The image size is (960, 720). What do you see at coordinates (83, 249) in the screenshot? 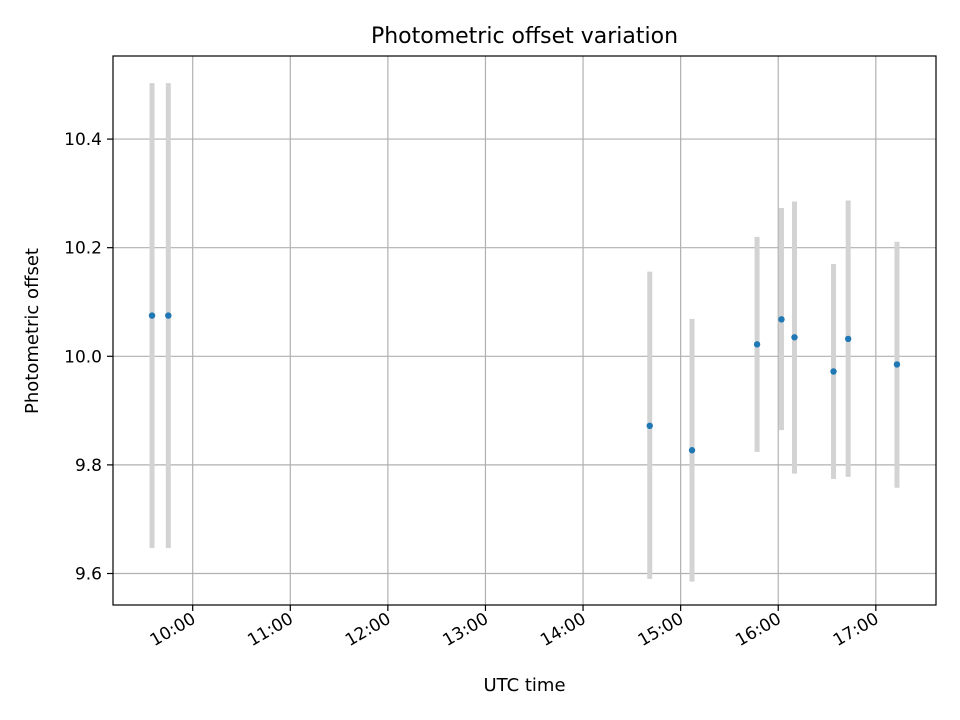
I see `y-tick-label: 10.2` at bounding box center [83, 249].